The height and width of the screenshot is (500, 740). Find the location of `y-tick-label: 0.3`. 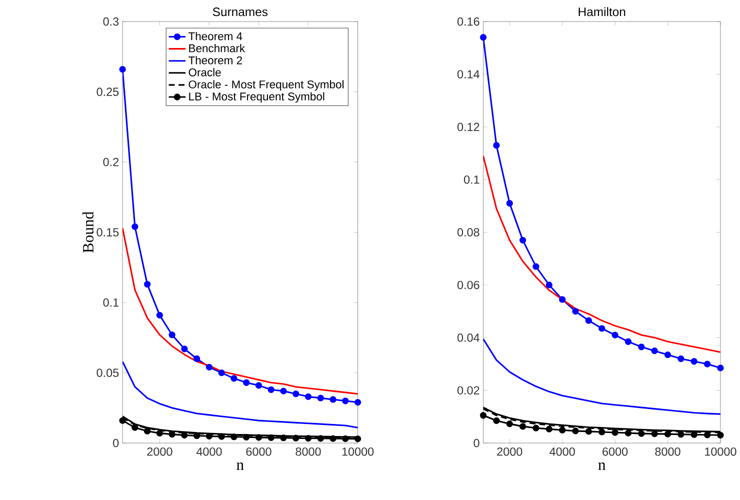

y-tick-label: 0.3 is located at coordinates (111, 21).